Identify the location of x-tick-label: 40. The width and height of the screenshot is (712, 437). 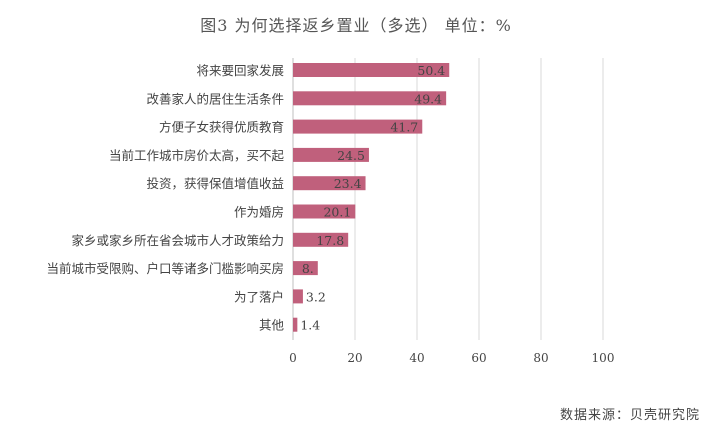
(416, 358).